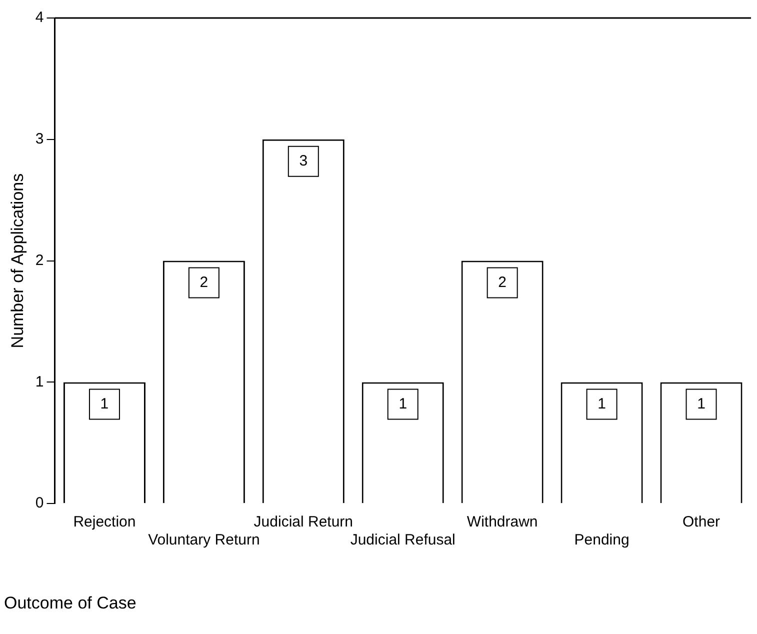 The width and height of the screenshot is (757, 634). I want to click on x-tick-label: Voluntary Return, so click(204, 540).